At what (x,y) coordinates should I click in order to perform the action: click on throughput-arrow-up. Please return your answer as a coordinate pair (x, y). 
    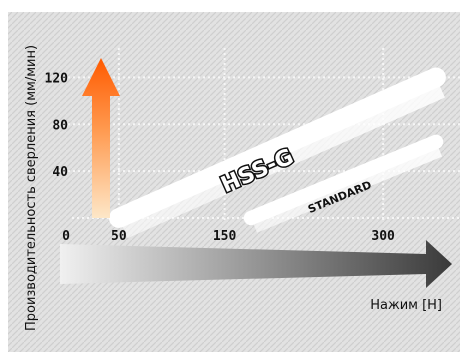
    Looking at the image, I should click on (101, 138).